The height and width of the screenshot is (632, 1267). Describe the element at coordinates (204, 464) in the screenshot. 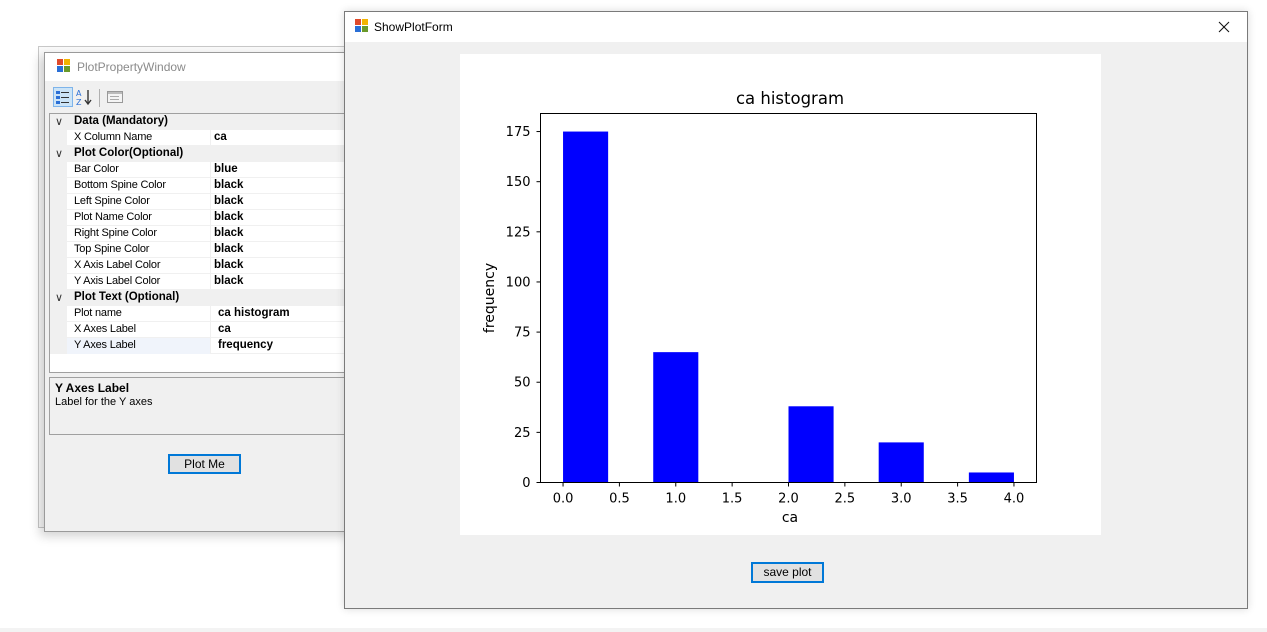

I see `plot-me-button: Plot Me` at that location.